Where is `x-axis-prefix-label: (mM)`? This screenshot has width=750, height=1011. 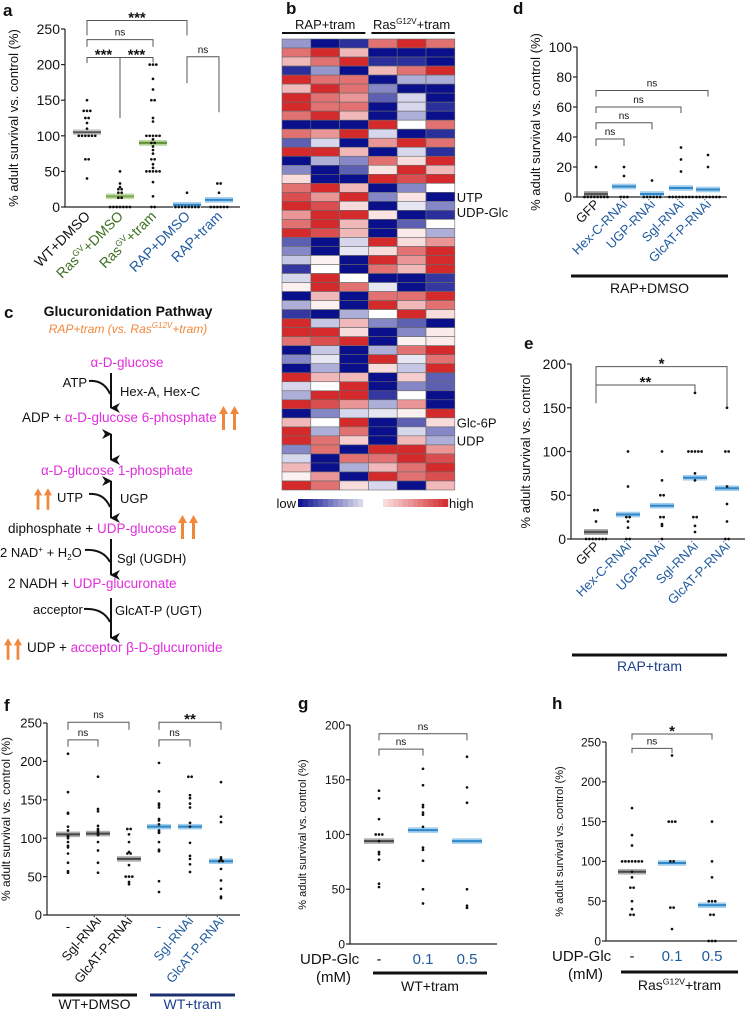
x-axis-prefix-label: (mM) is located at coordinates (585, 974).